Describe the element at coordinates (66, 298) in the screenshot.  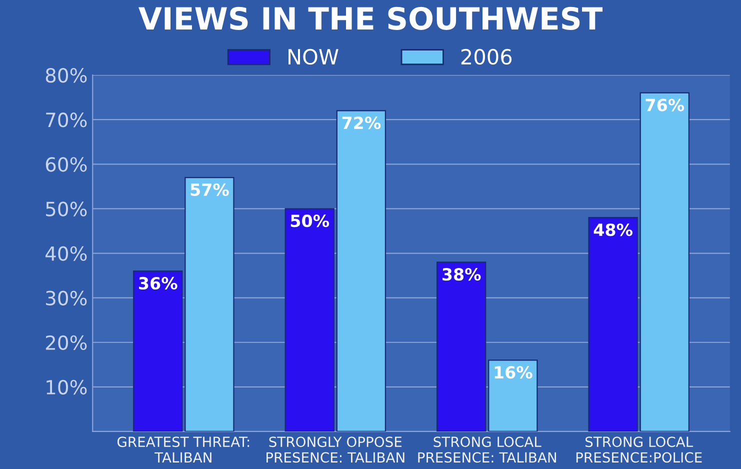
I see `y-tick-label: 30%` at that location.